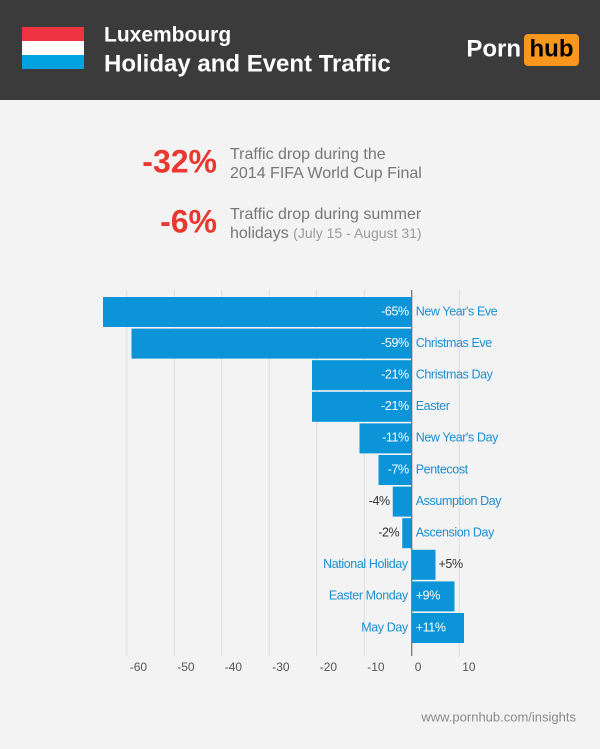 Image resolution: width=600 pixels, height=749 pixels. I want to click on category-label: Assumption Day, so click(459, 501).